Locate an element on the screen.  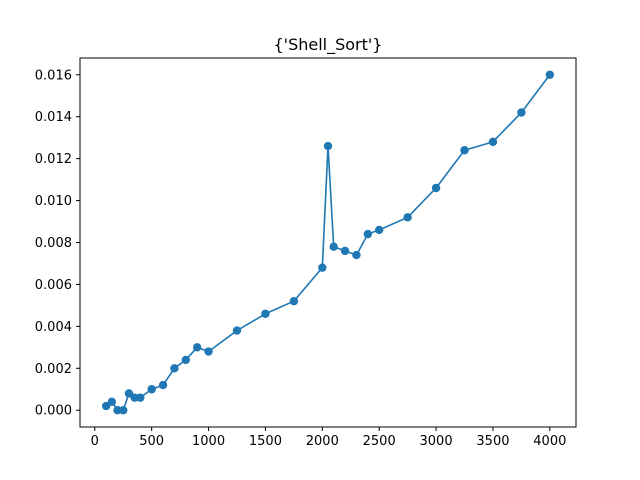
x-tick-label: 2500 is located at coordinates (379, 441).